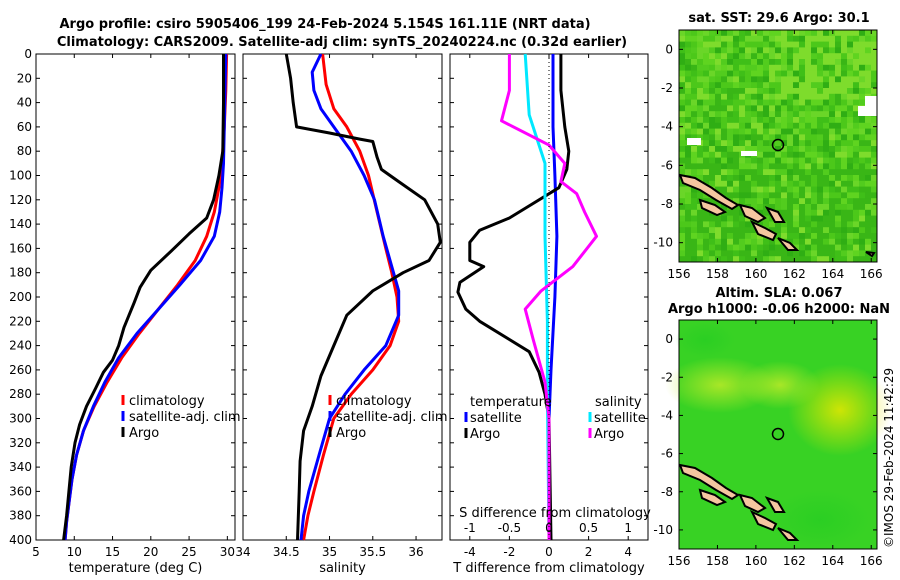  What do you see at coordinates (679, 561) in the screenshot?
I see `map-x-tick-label: 156` at bounding box center [679, 561].